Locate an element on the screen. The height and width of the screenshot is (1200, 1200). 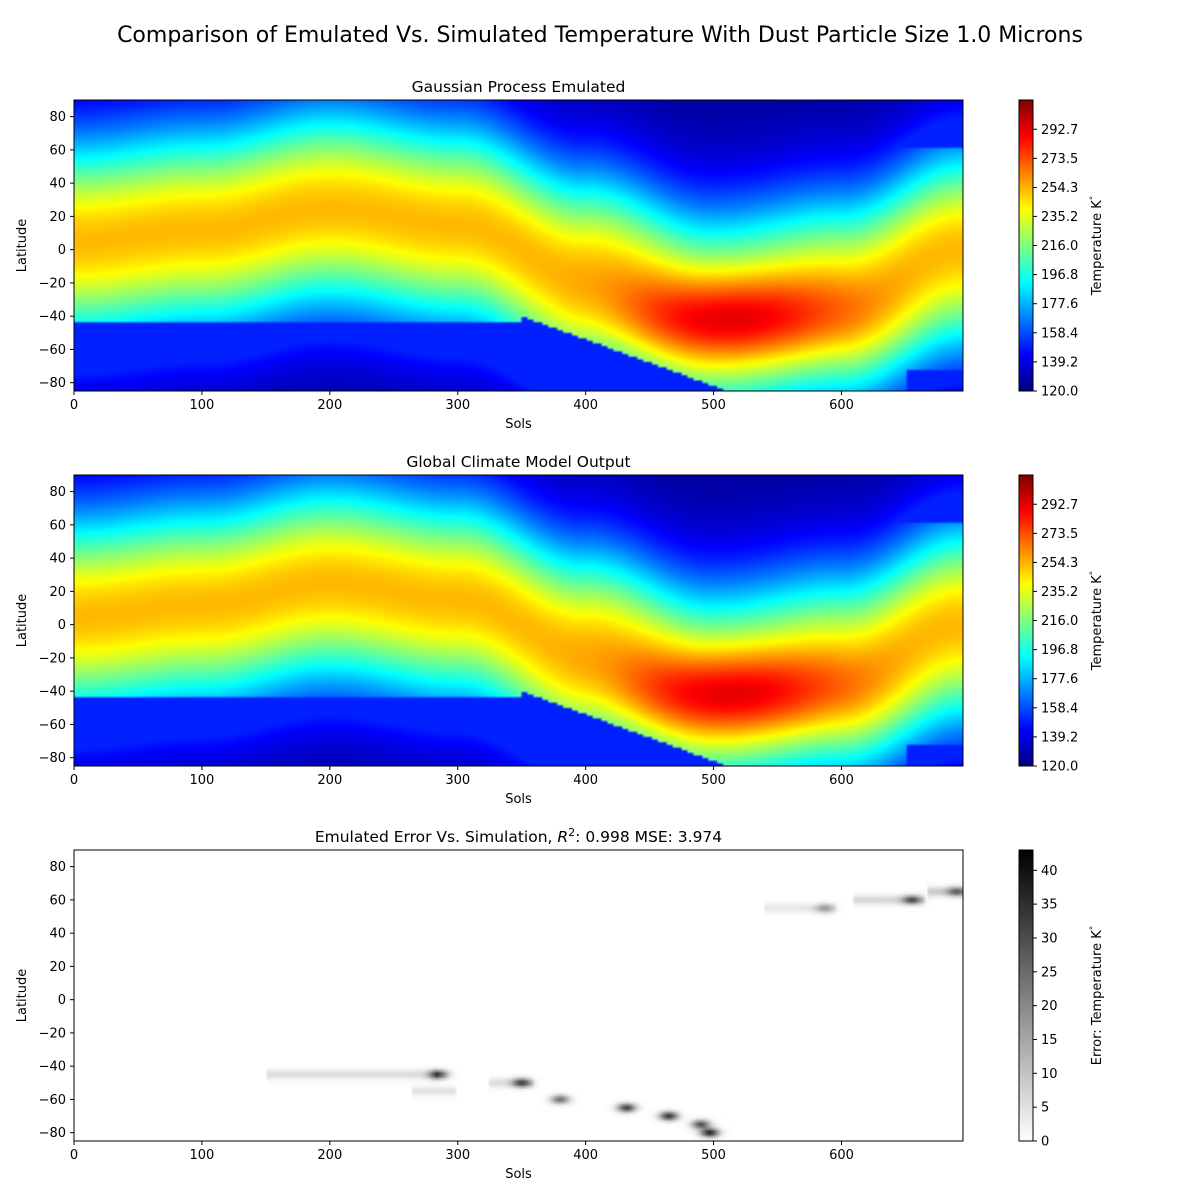
colorbar-tick-label: 10 is located at coordinates (1049, 1074).